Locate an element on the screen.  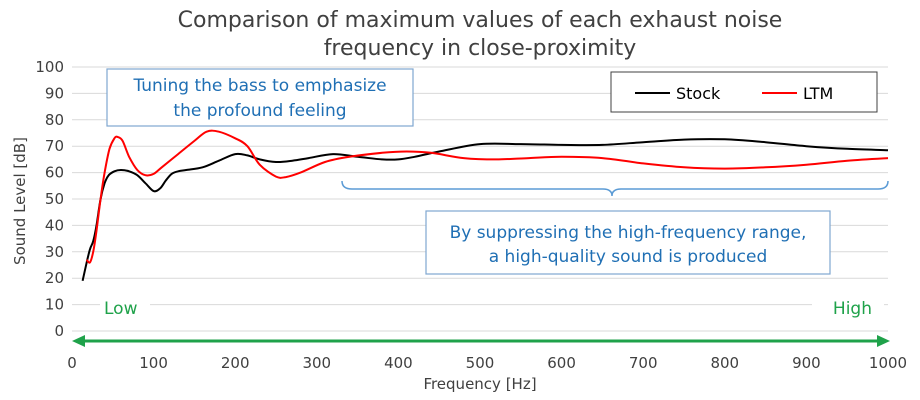
y-tick-90: 90 is located at coordinates (54, 93).